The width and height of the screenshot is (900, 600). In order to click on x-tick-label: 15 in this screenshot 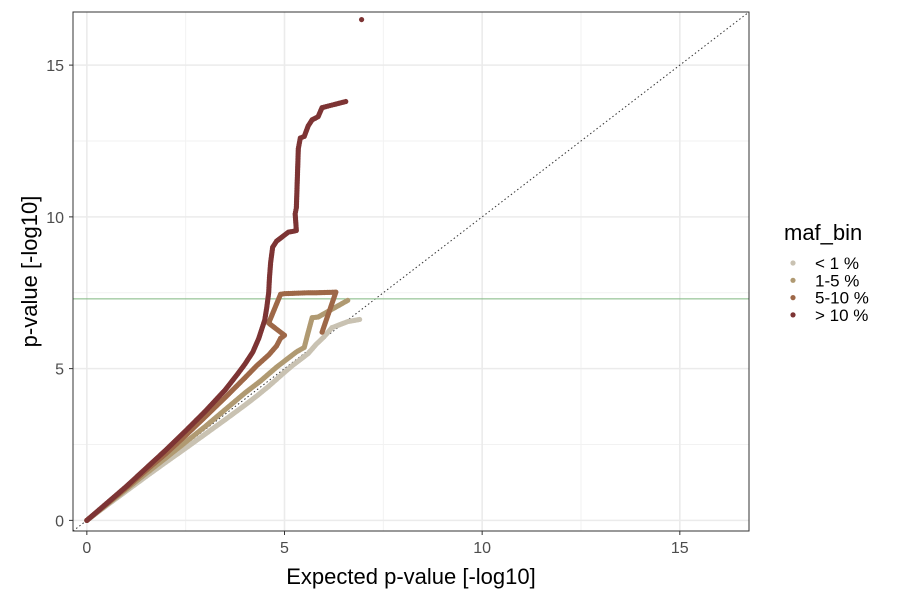, I will do `click(680, 548)`.